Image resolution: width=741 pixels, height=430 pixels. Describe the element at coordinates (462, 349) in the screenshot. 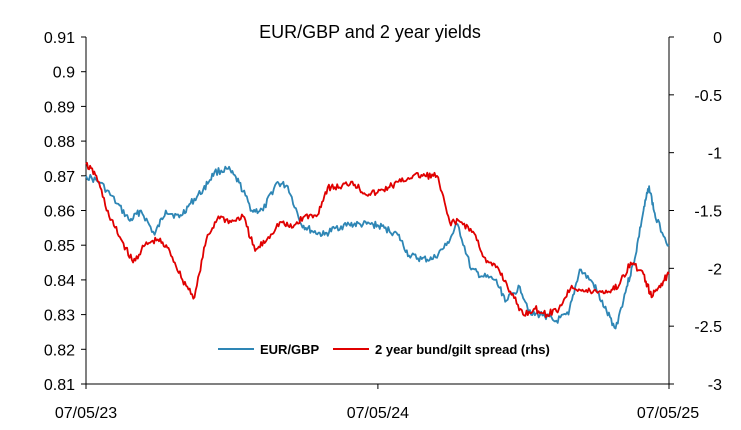

I see `legend-label-spread: 2 year bund/gilt spread (rhs)` at that location.